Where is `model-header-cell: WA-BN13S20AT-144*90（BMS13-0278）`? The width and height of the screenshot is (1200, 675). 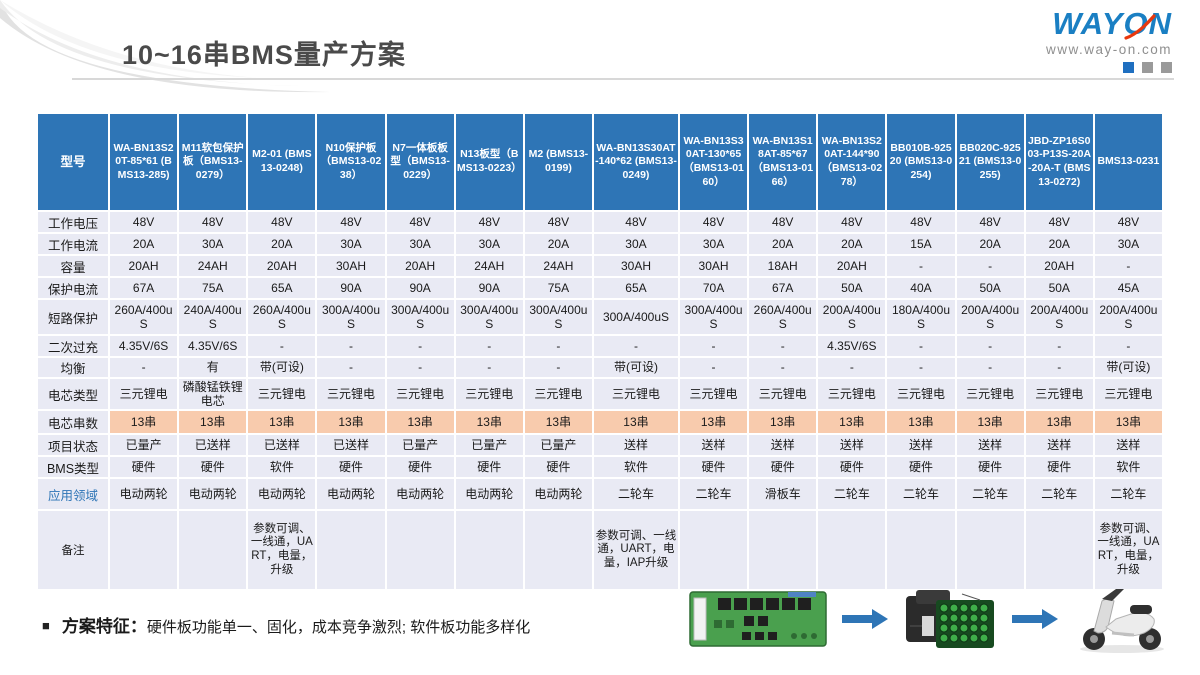
model-header-cell: WA-BN13S20AT-144*90（BMS13-0278） is located at coordinates (852, 162).